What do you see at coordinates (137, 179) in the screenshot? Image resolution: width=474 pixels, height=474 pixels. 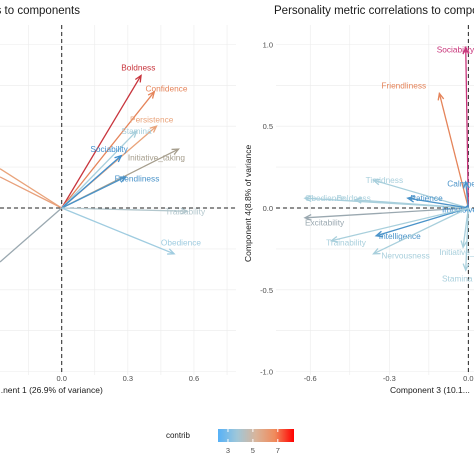 I see `left-label-friendliness: Friendliness` at bounding box center [137, 179].